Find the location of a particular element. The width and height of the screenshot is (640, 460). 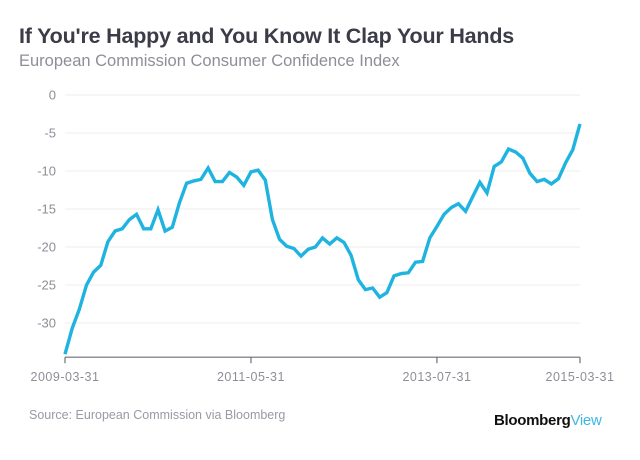

y-tick-label: -15 is located at coordinates (46, 209).